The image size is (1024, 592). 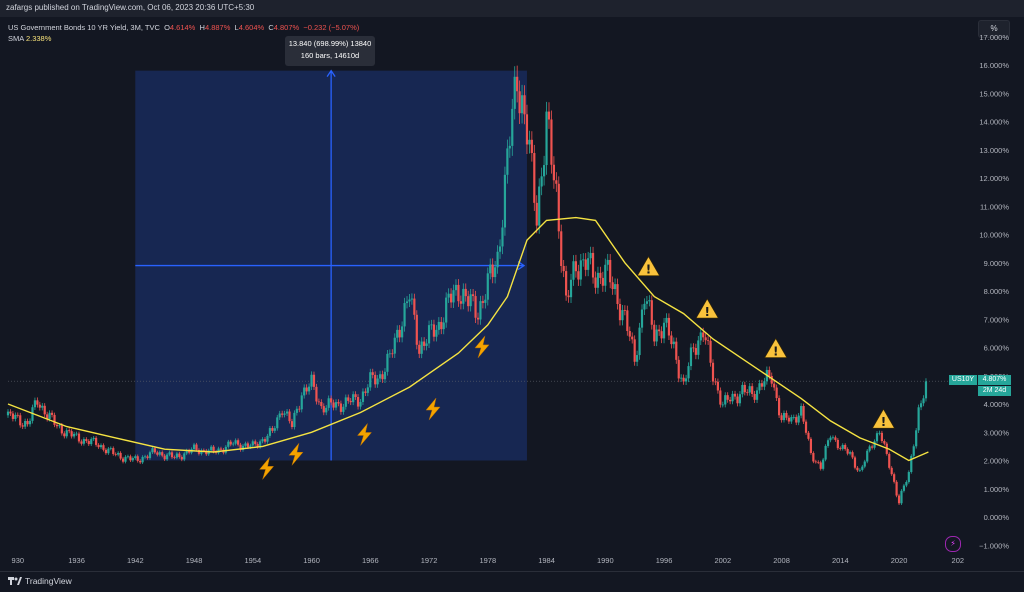 I want to click on x-tick-label: 1972, so click(x=429, y=560).